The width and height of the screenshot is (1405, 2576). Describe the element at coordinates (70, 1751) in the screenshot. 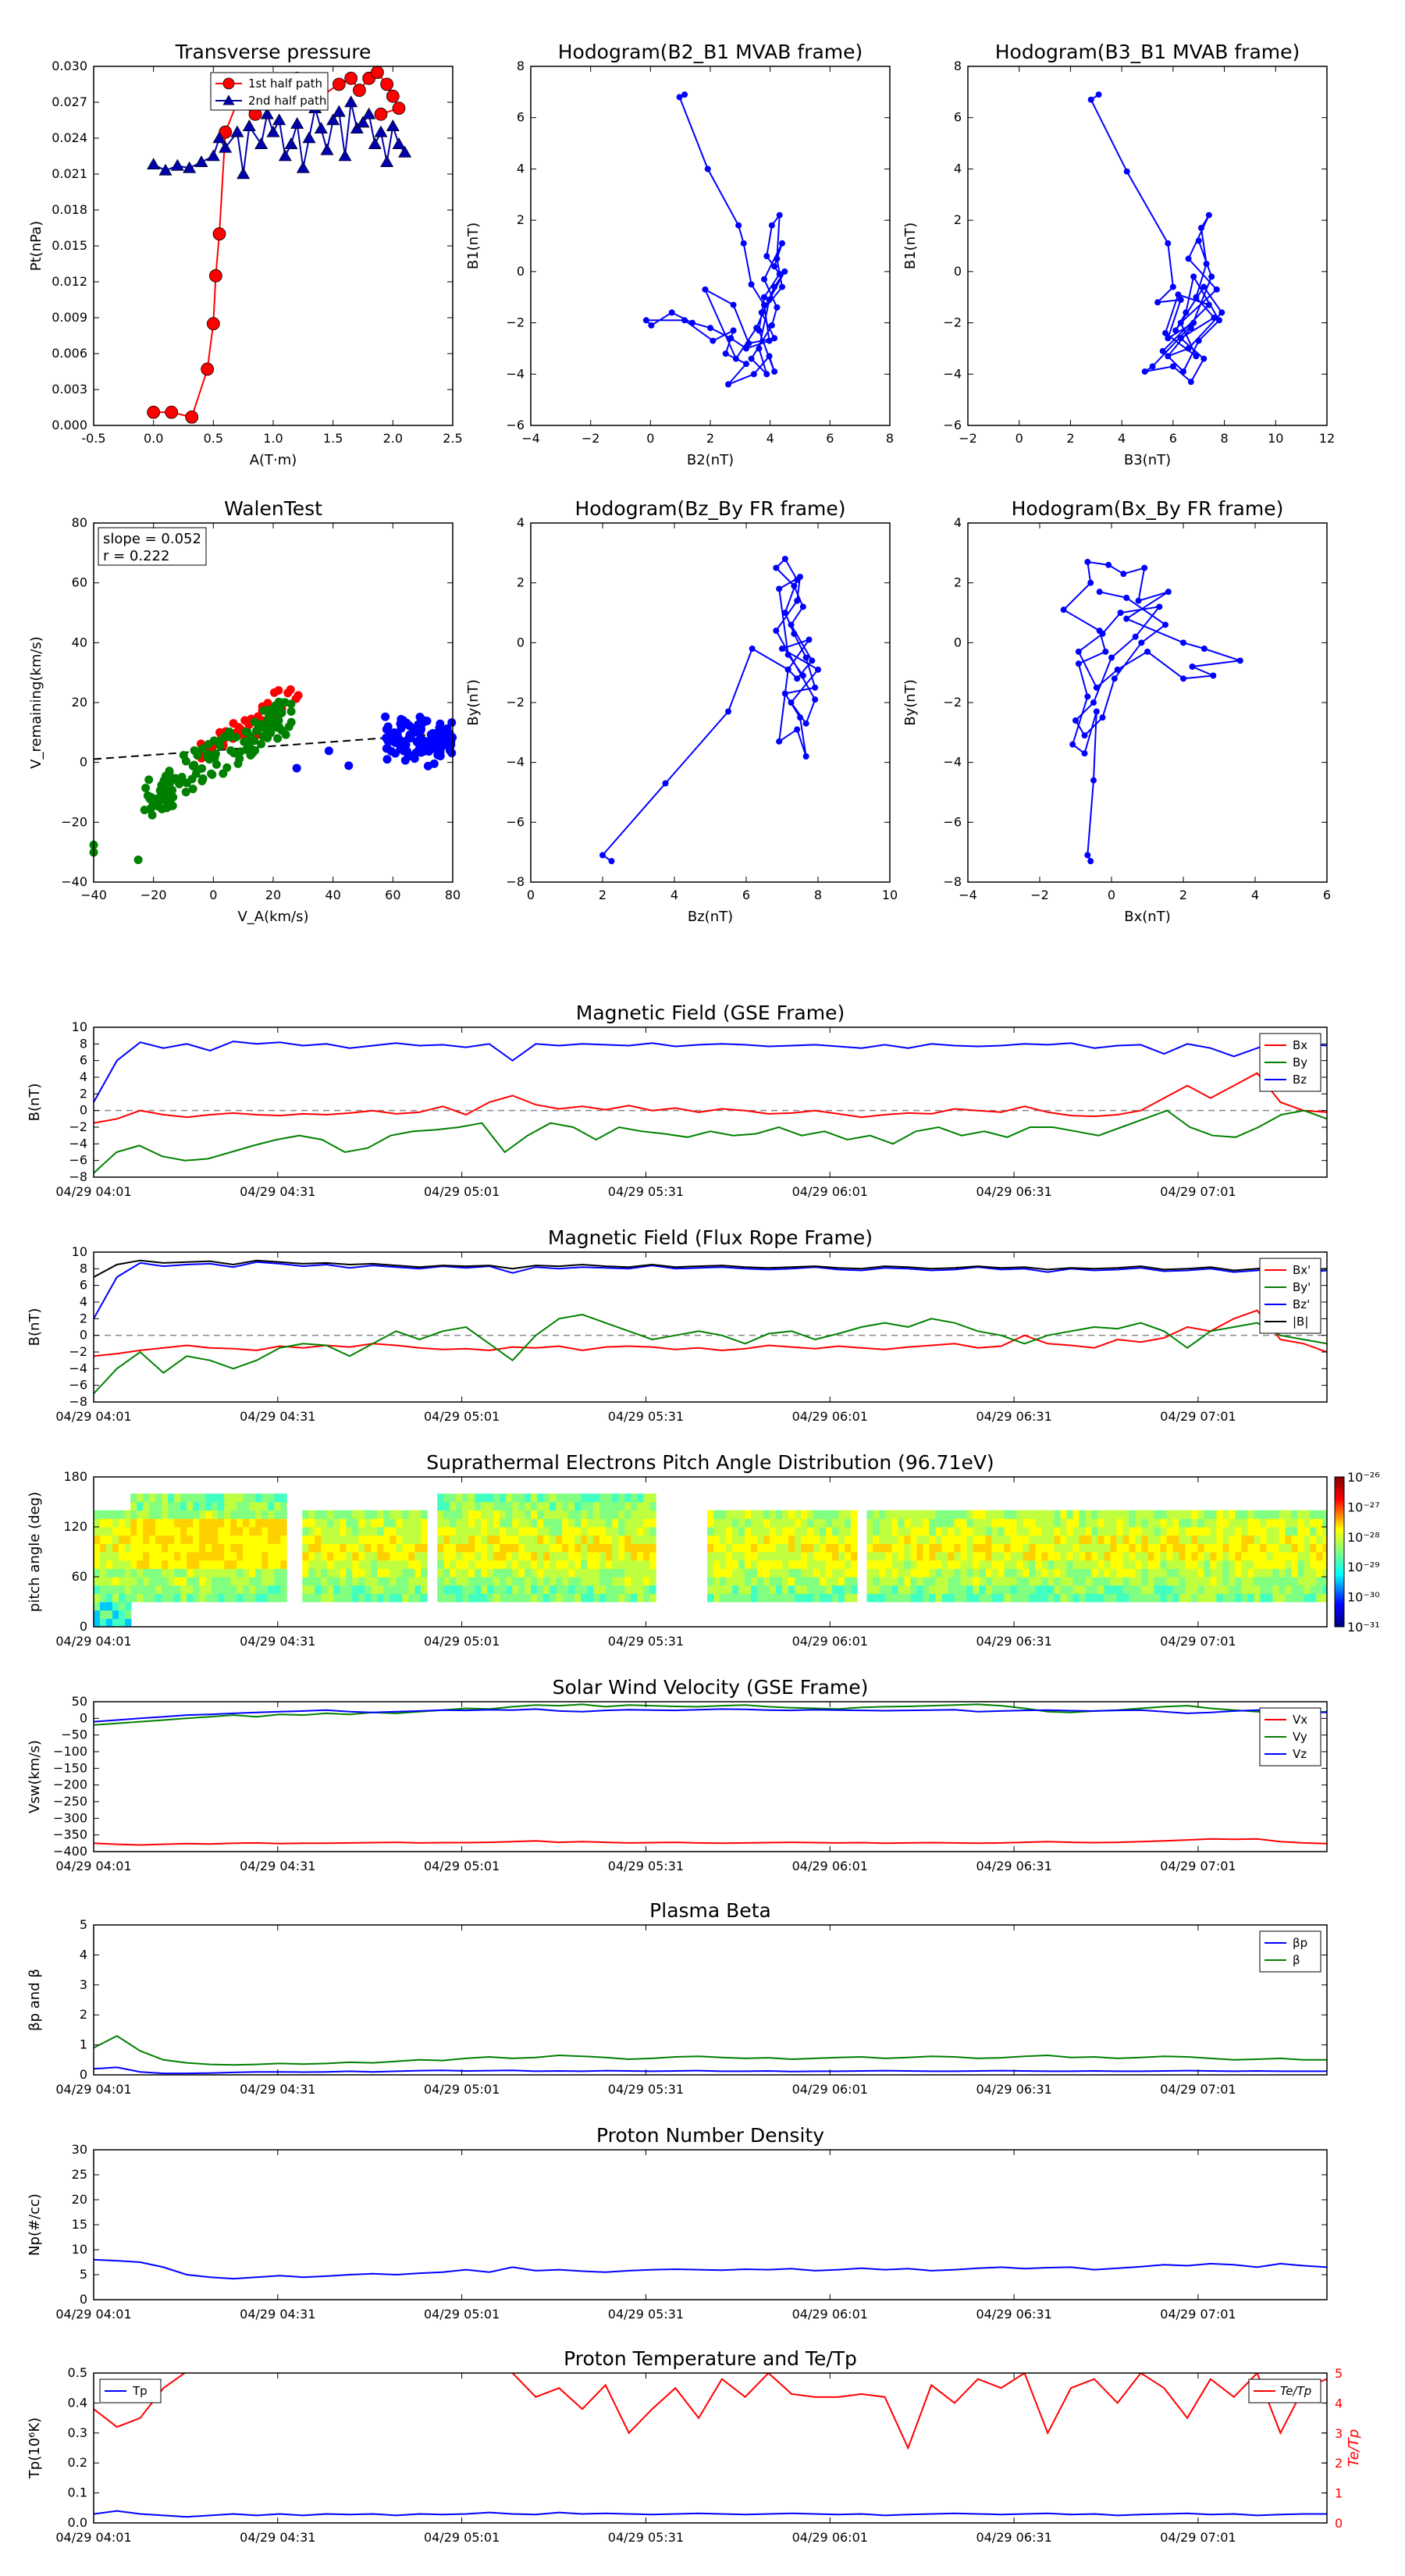

I see `vsw-ytick-label: −100` at that location.